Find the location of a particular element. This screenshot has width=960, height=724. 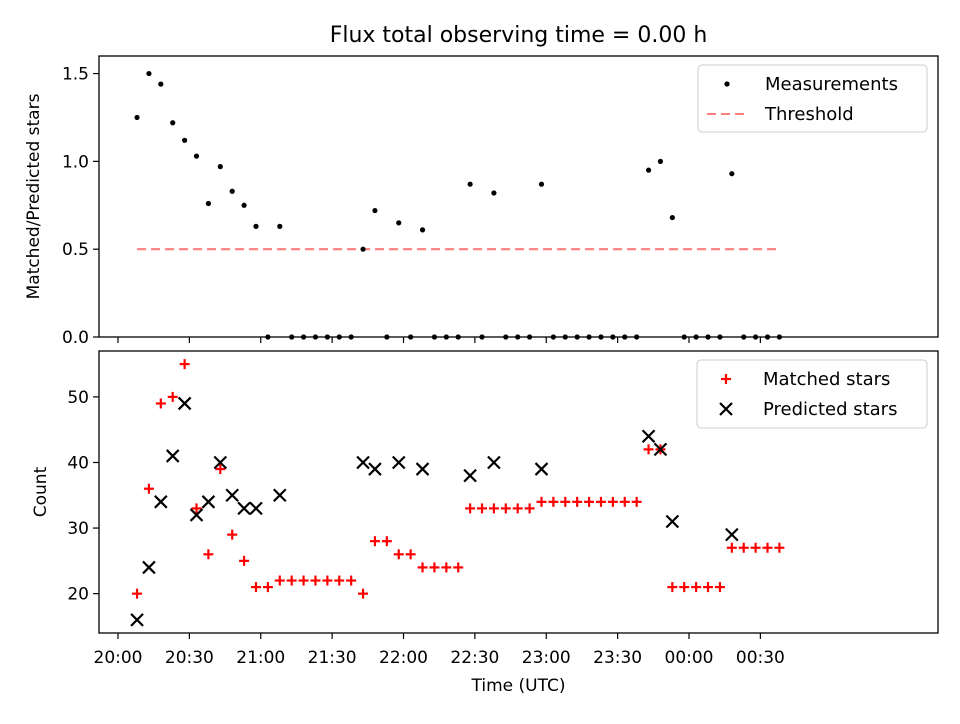

legend-measurements-label: Measurements is located at coordinates (831, 84).